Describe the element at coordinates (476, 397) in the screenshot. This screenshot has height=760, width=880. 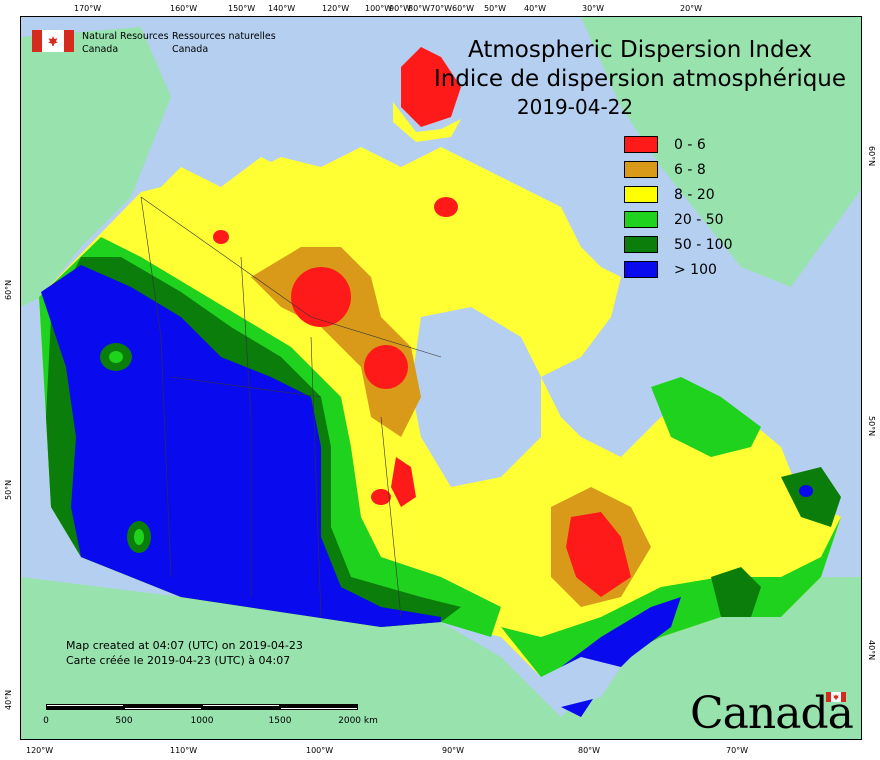
I see `hudson-bay` at that location.